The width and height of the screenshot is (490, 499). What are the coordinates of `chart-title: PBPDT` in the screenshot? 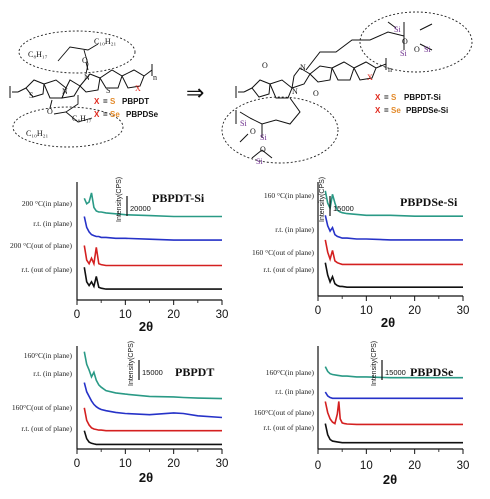 It's located at (194, 372).